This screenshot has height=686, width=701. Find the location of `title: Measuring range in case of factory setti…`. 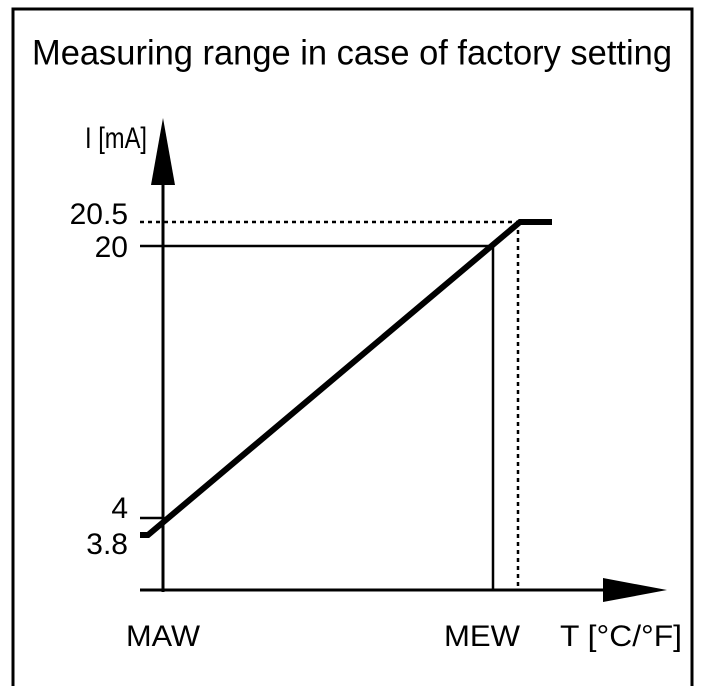

title: Measuring range in case of factory setti… is located at coordinates (352, 52).